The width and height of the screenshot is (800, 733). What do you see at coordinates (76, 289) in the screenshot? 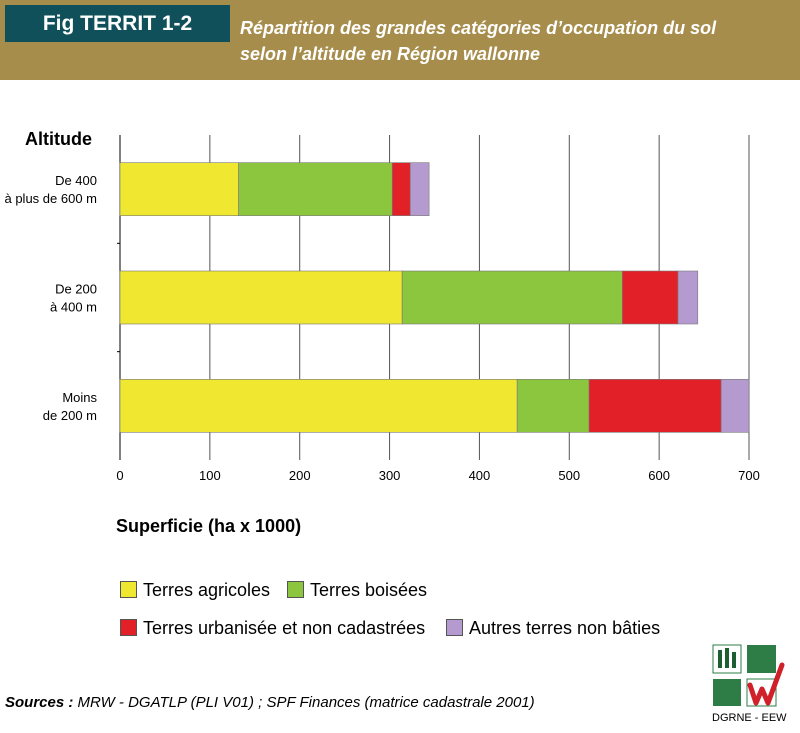
I see `category-label-1-line-0: De 200` at bounding box center [76, 289].